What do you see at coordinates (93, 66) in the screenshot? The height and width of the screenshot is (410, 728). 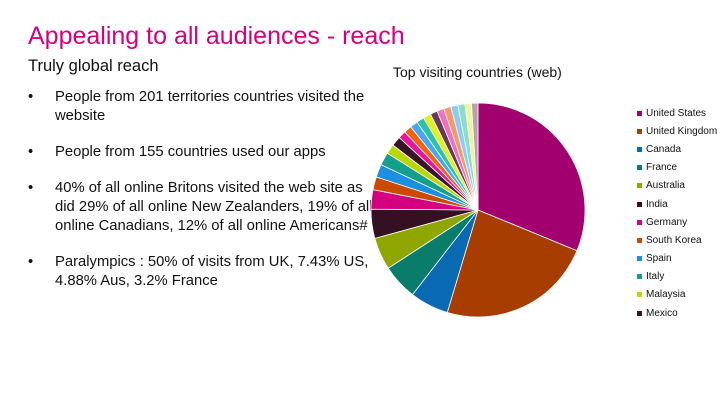 I see `slide-subtitle: Truly global reach` at bounding box center [93, 66].